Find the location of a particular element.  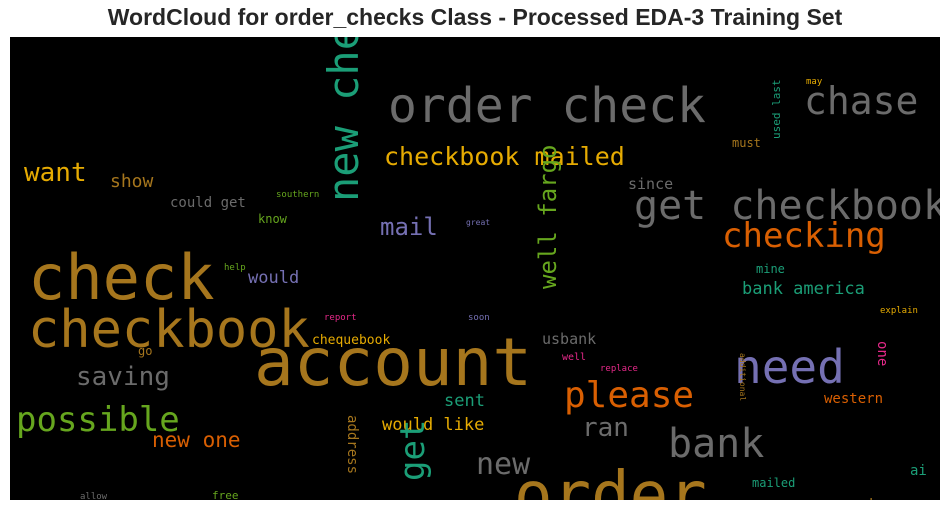

word-please: please is located at coordinates (629, 395).